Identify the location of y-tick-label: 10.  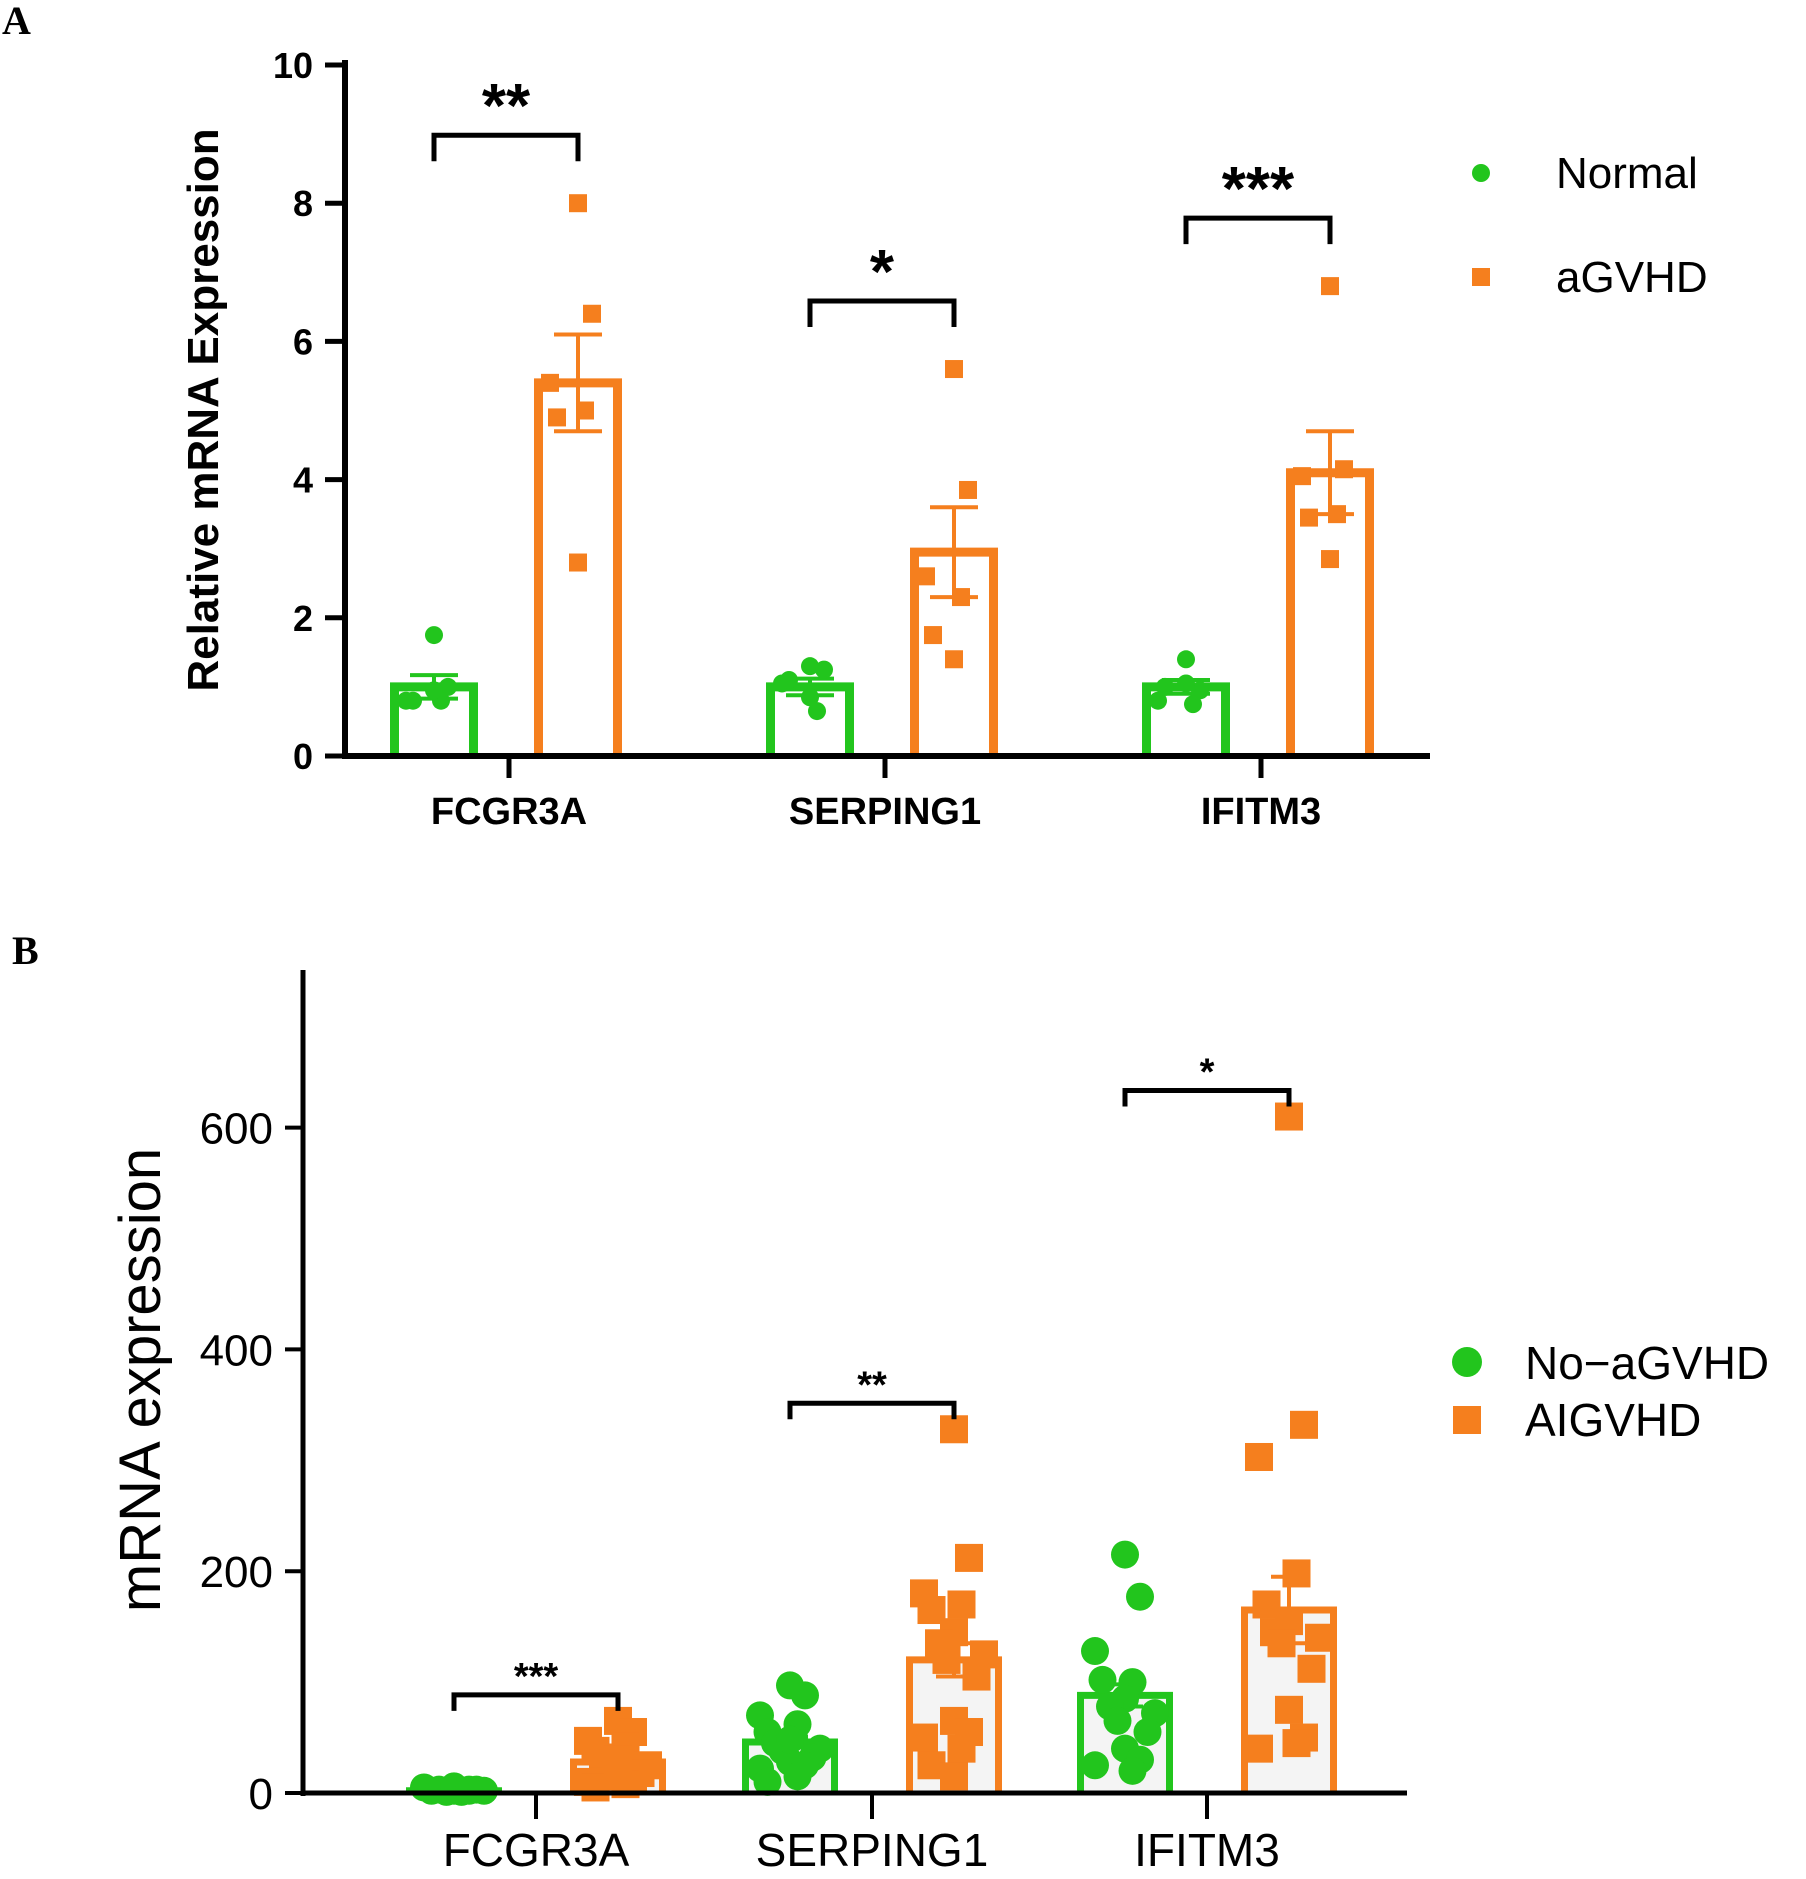
(293, 65).